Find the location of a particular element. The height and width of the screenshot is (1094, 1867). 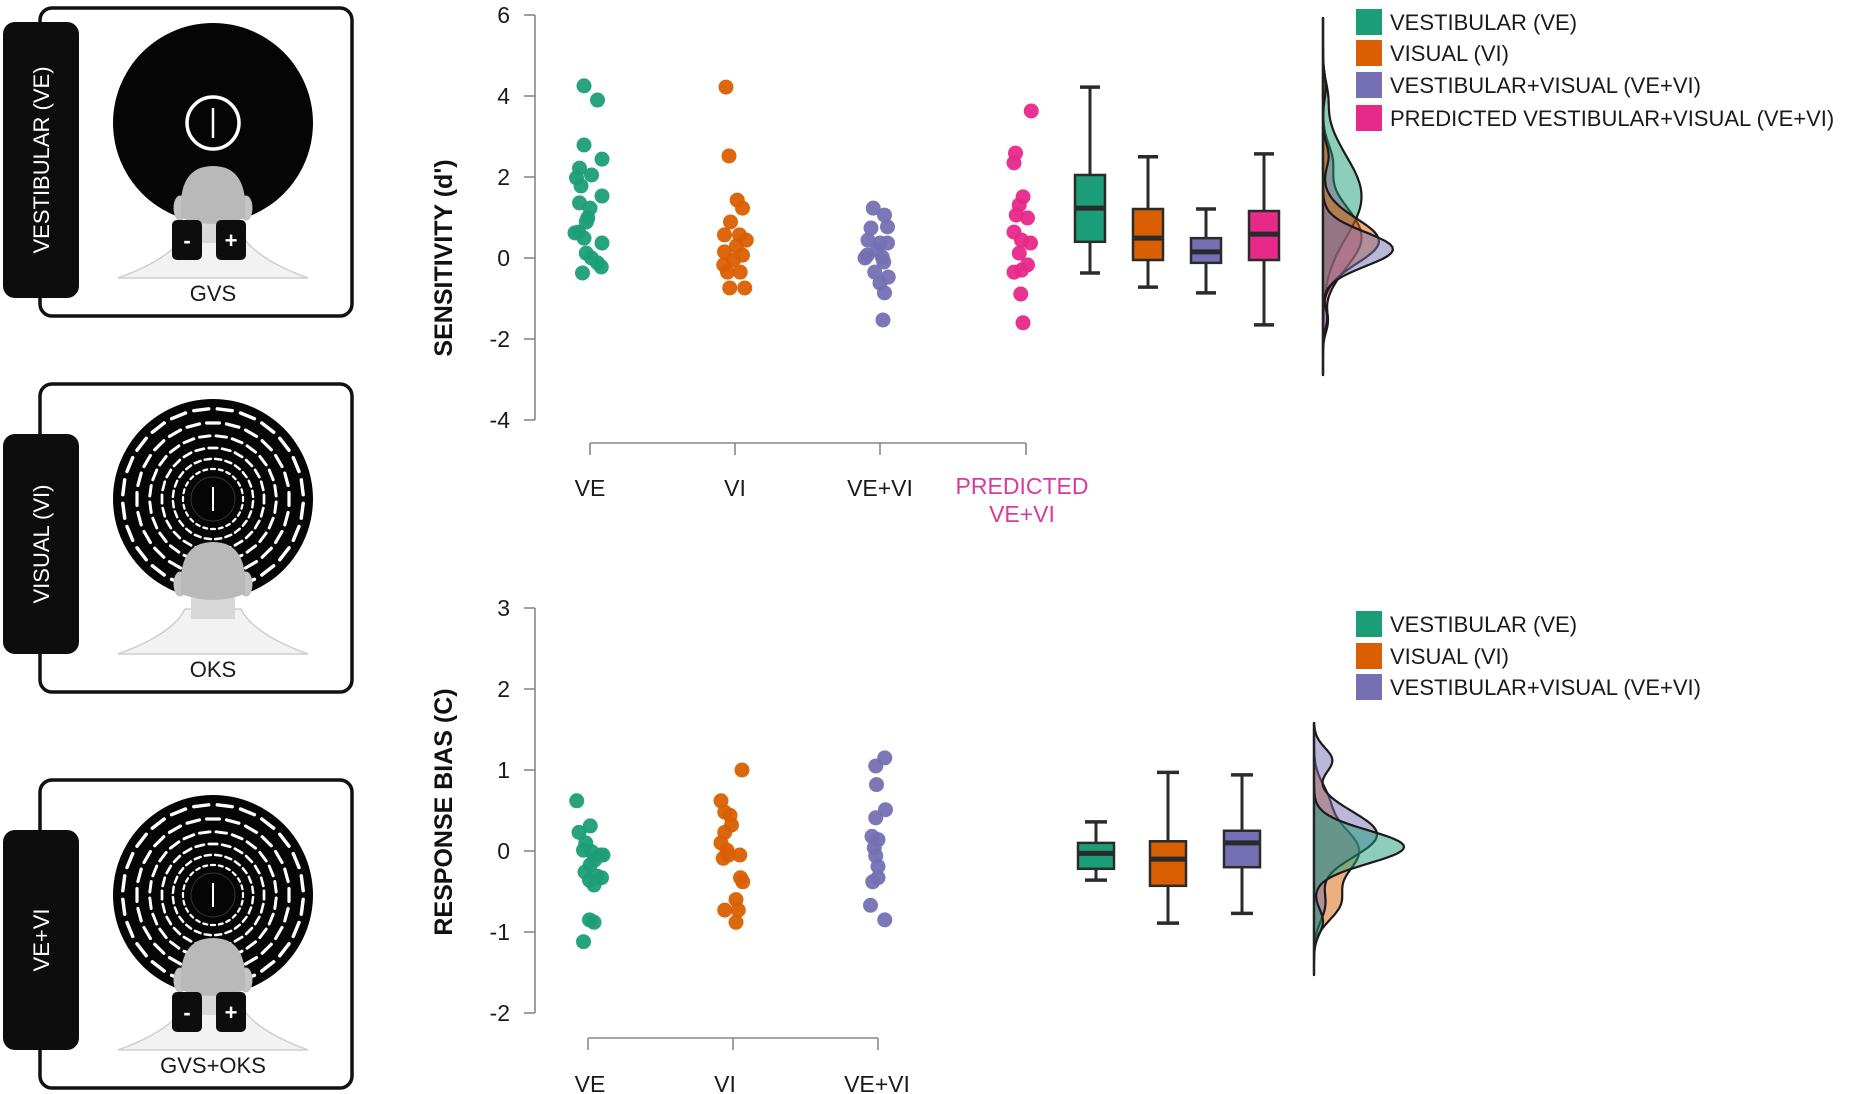

y-tick-label: 1 is located at coordinates (503, 770).